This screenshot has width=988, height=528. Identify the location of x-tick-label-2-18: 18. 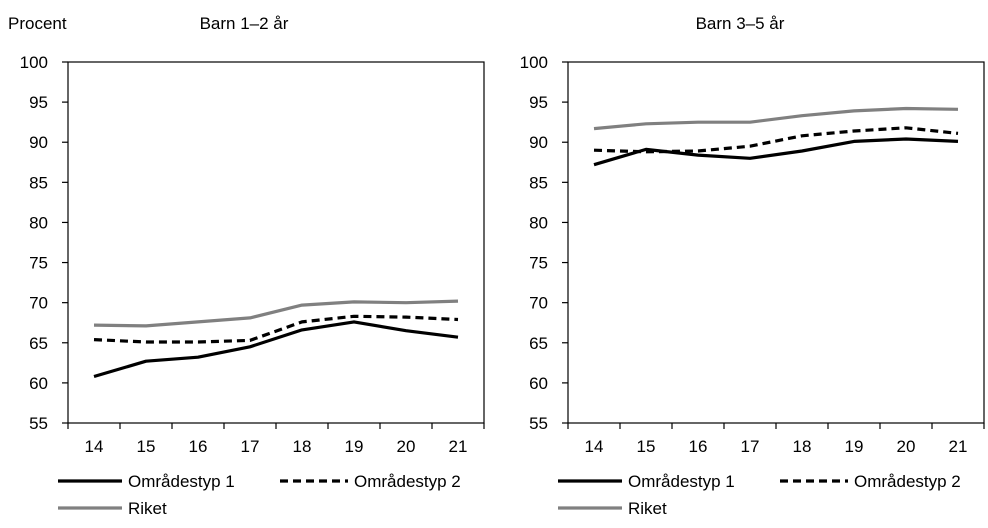
(802, 446).